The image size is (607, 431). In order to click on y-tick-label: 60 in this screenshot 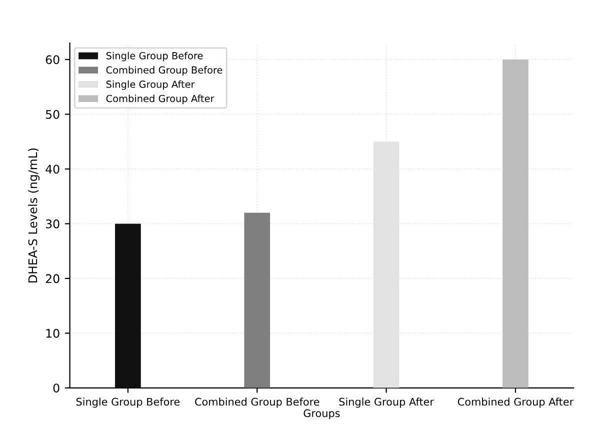, I will do `click(53, 59)`.